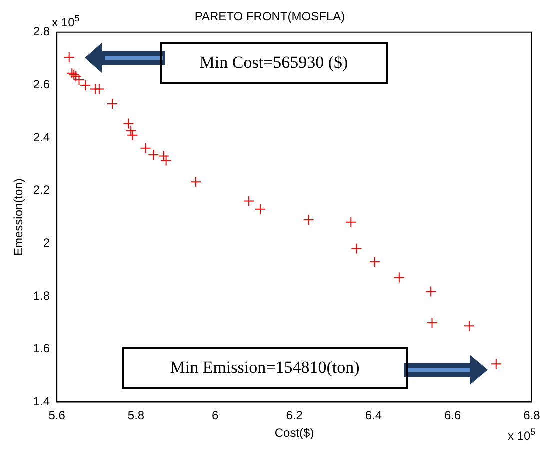  Describe the element at coordinates (136, 415) in the screenshot. I see `x-tick-label: 5.8` at that location.